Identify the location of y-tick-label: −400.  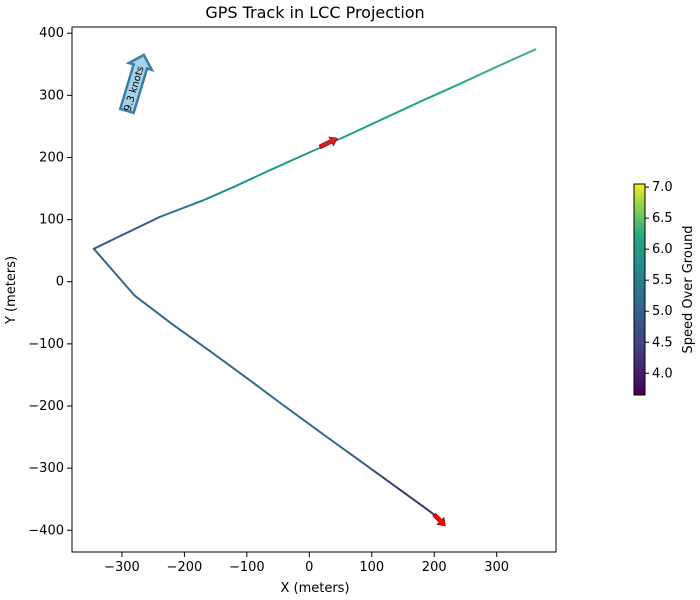
(46, 530).